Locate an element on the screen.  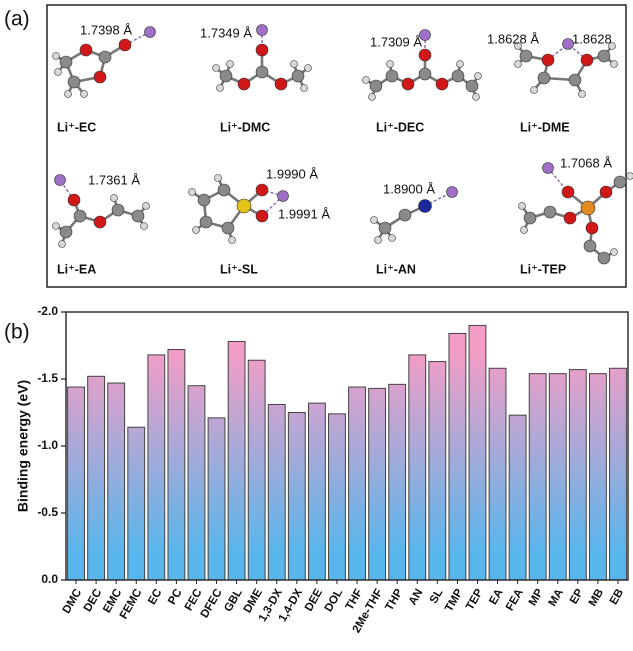
x-tick-label: AN is located at coordinates (416, 597).